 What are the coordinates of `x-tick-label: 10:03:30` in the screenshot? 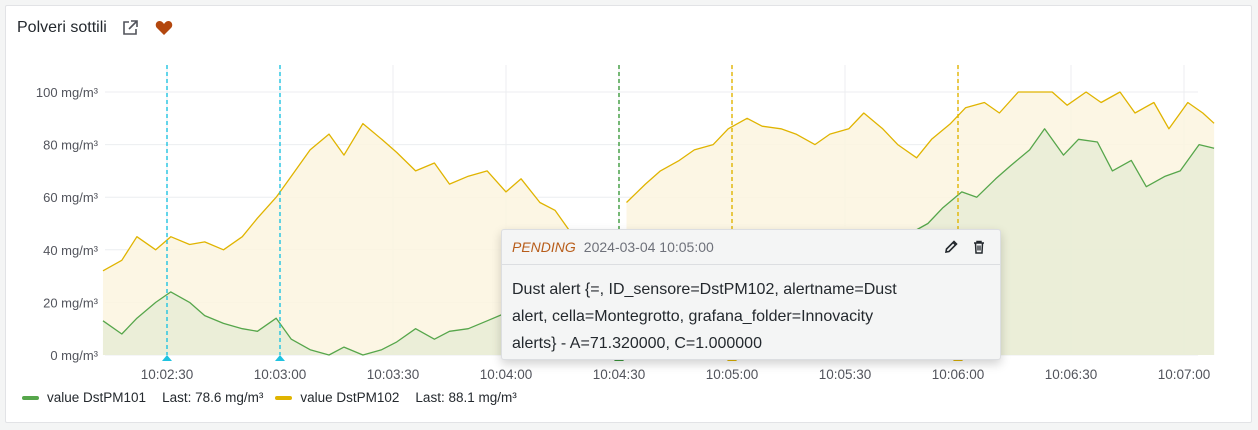 It's located at (393, 374).